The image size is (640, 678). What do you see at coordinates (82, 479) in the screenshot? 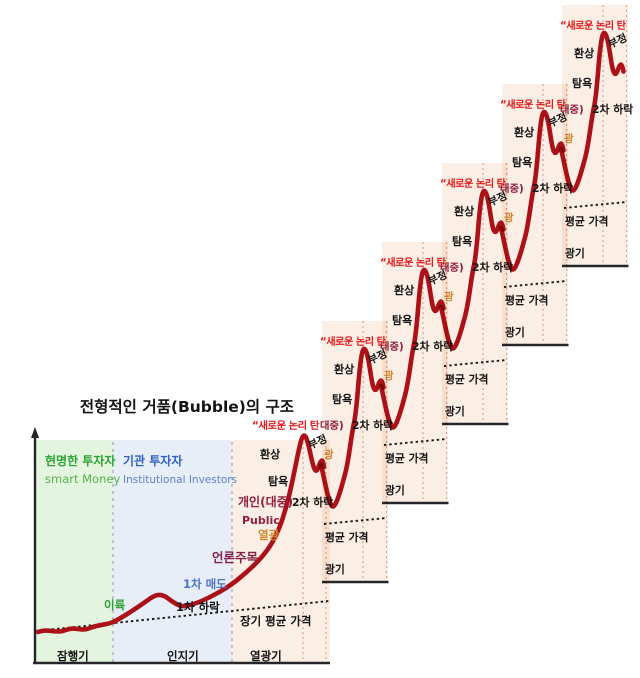
I see `smart-money-label-en: smart Money` at bounding box center [82, 479].